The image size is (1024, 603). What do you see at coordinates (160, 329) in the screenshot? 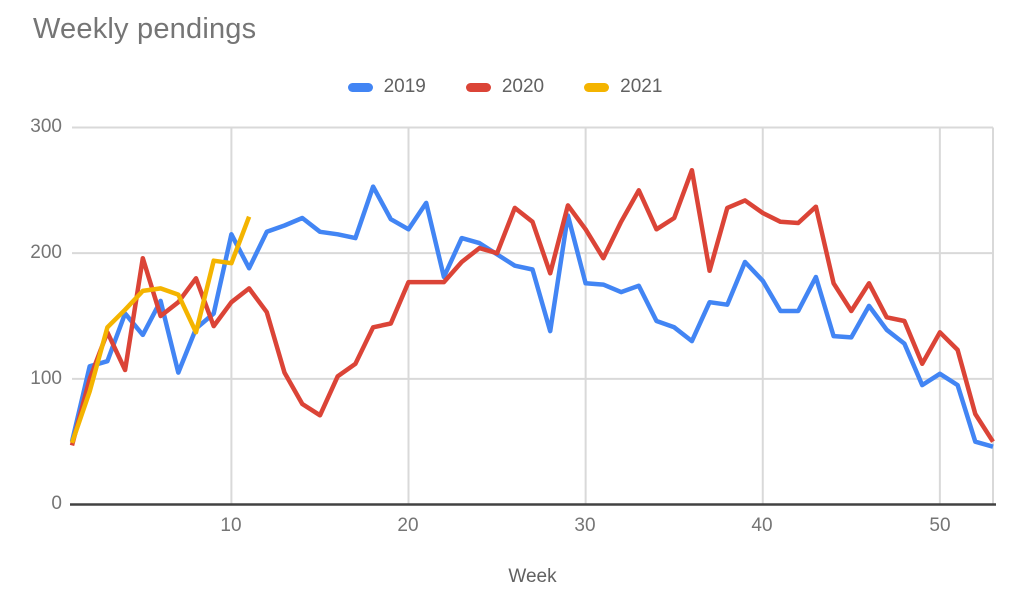
I see `series-line-2021` at bounding box center [160, 329].